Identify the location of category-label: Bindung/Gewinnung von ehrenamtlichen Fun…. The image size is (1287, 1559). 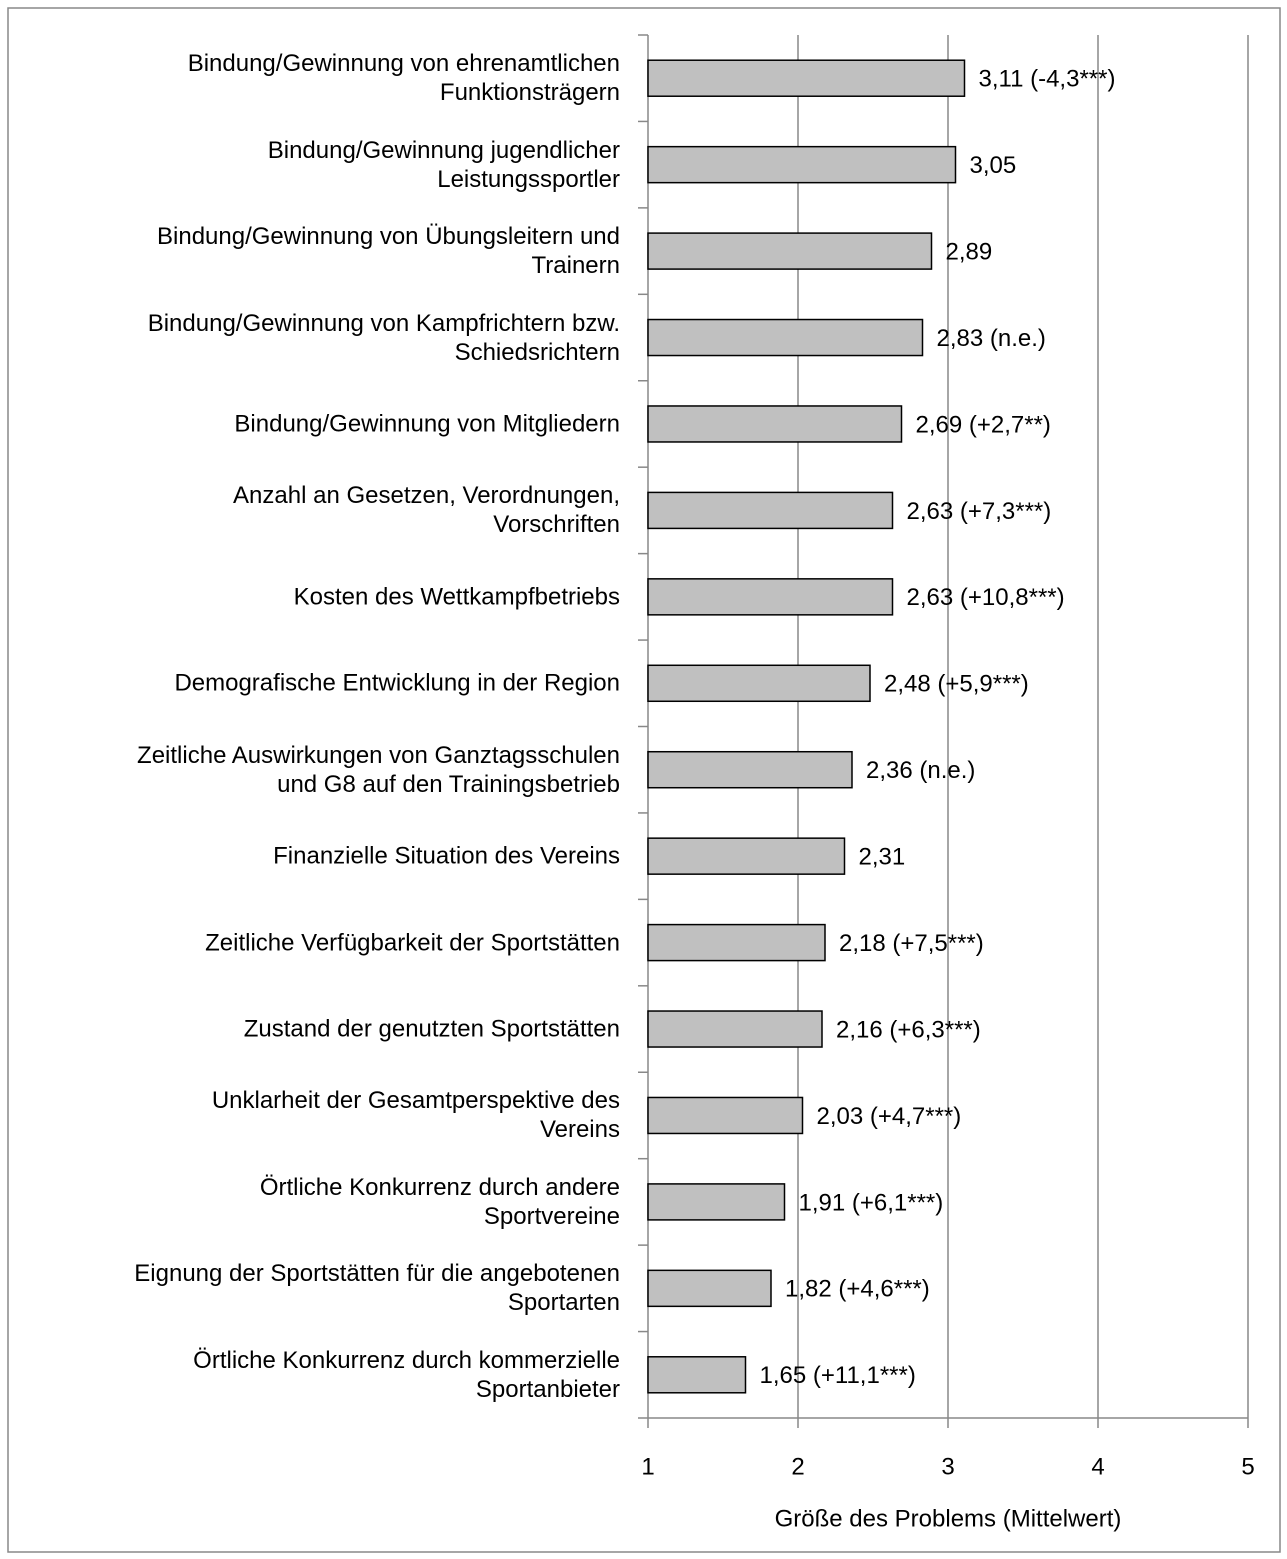
(403, 78).